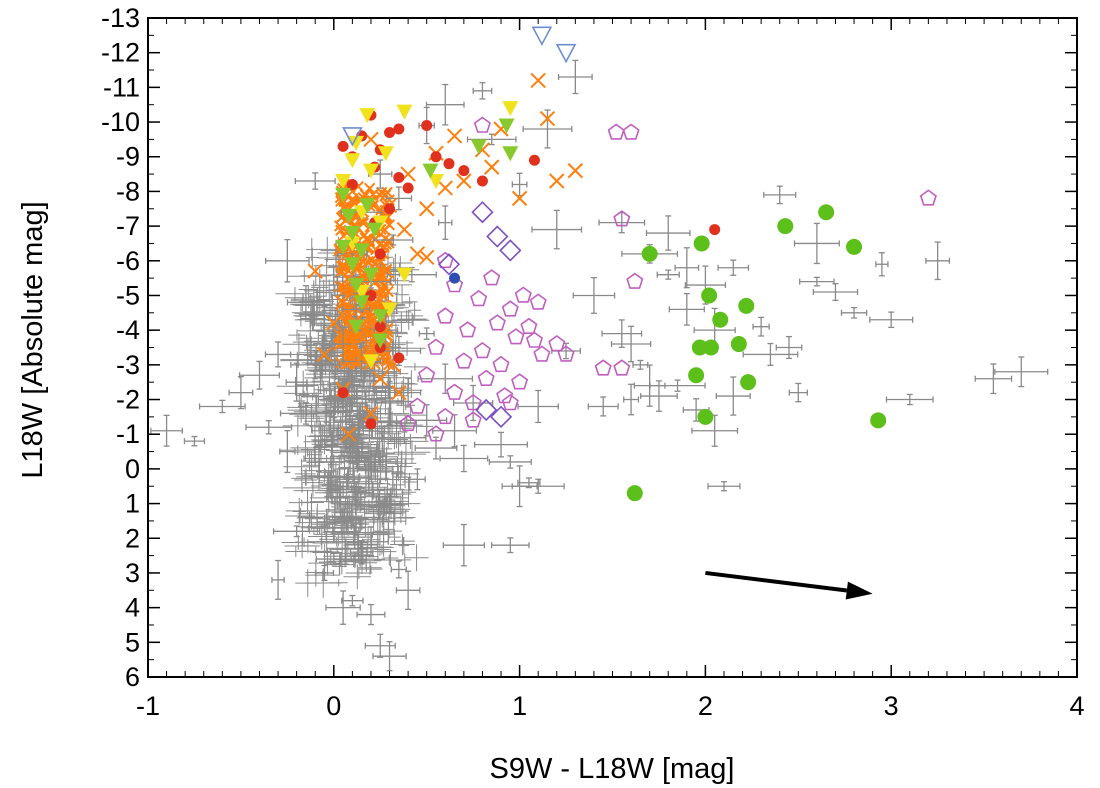  What do you see at coordinates (128, 261) in the screenshot?
I see `y-tick-label: -6` at bounding box center [128, 261].